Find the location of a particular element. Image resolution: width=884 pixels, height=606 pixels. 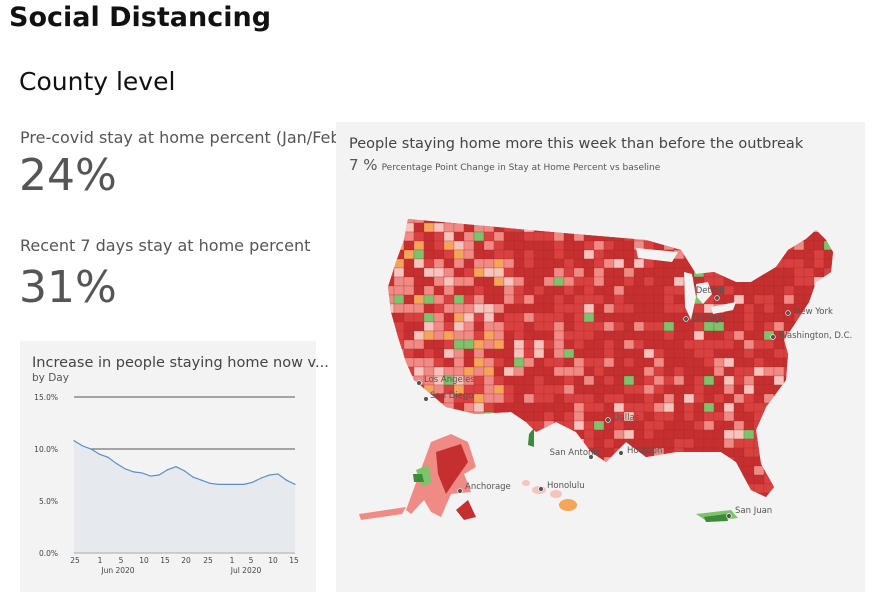

x-tick-label: 5 is located at coordinates (251, 560).